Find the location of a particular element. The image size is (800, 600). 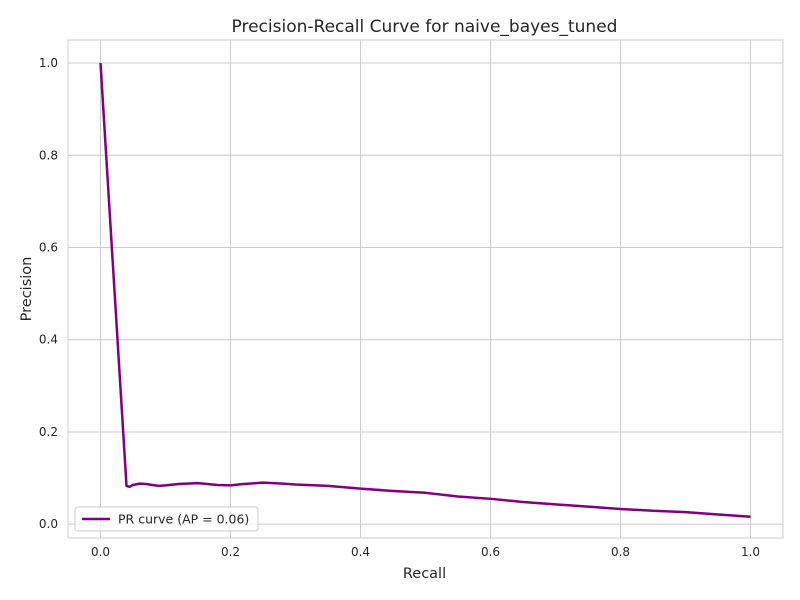

x-tick-label: 1.0 is located at coordinates (750, 552).